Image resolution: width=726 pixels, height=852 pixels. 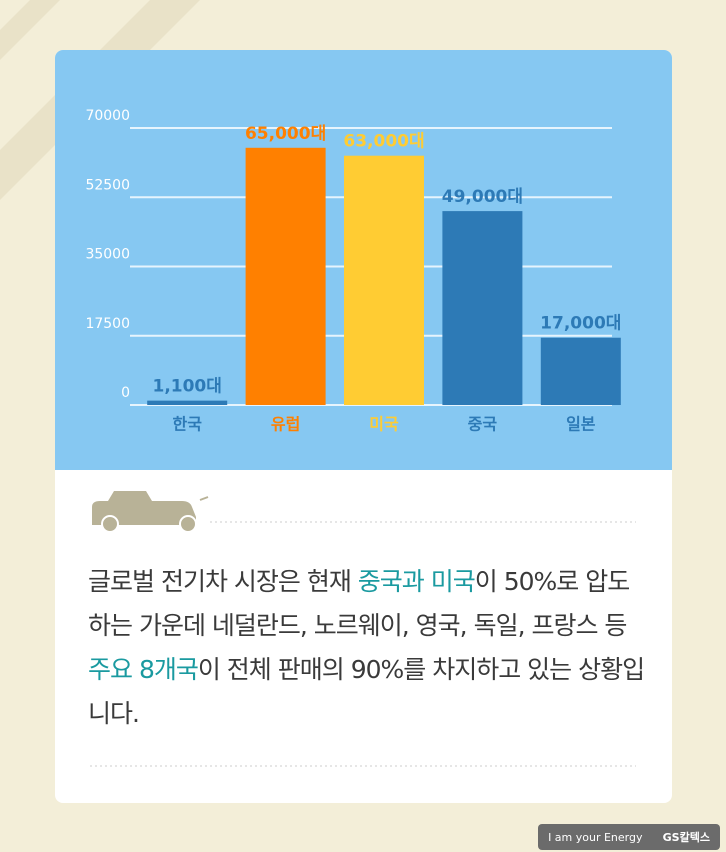 I want to click on footer: I am your Energy GS칼텍스, so click(x=629, y=837).